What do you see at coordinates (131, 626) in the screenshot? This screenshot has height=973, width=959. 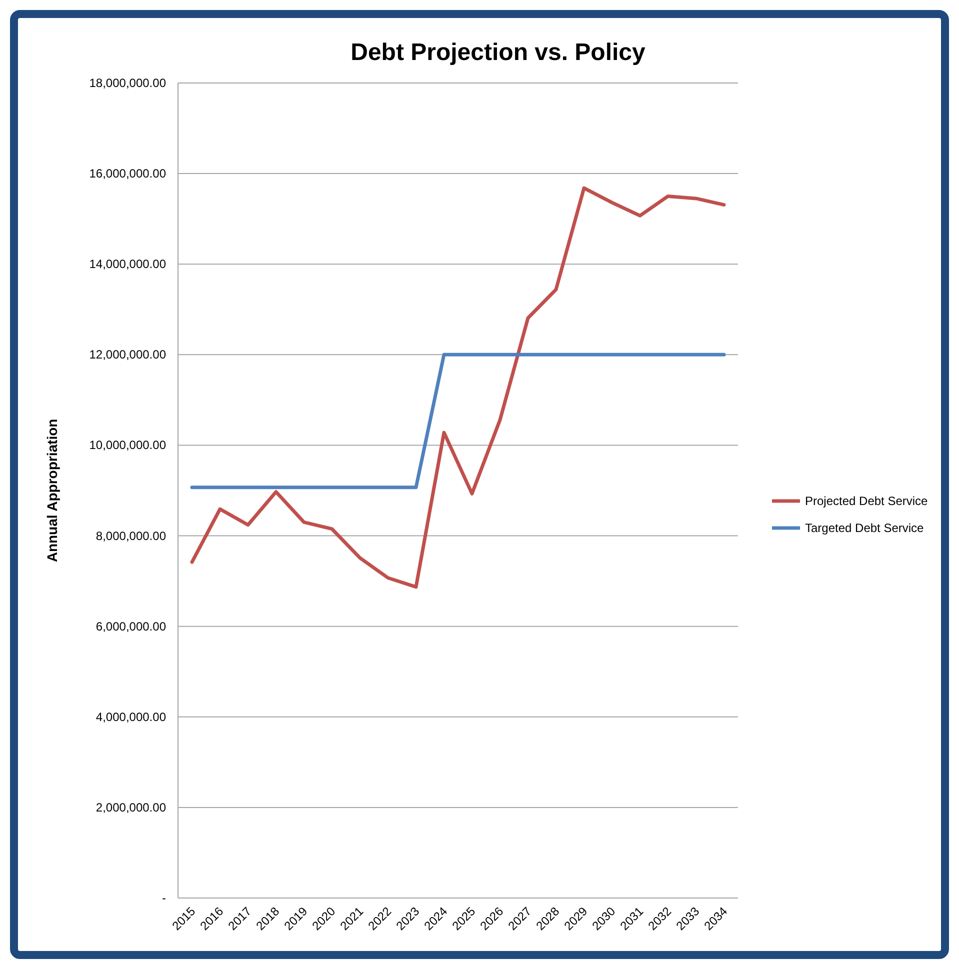 I see `y-tick-label: 6,000,000.00` at bounding box center [131, 626].